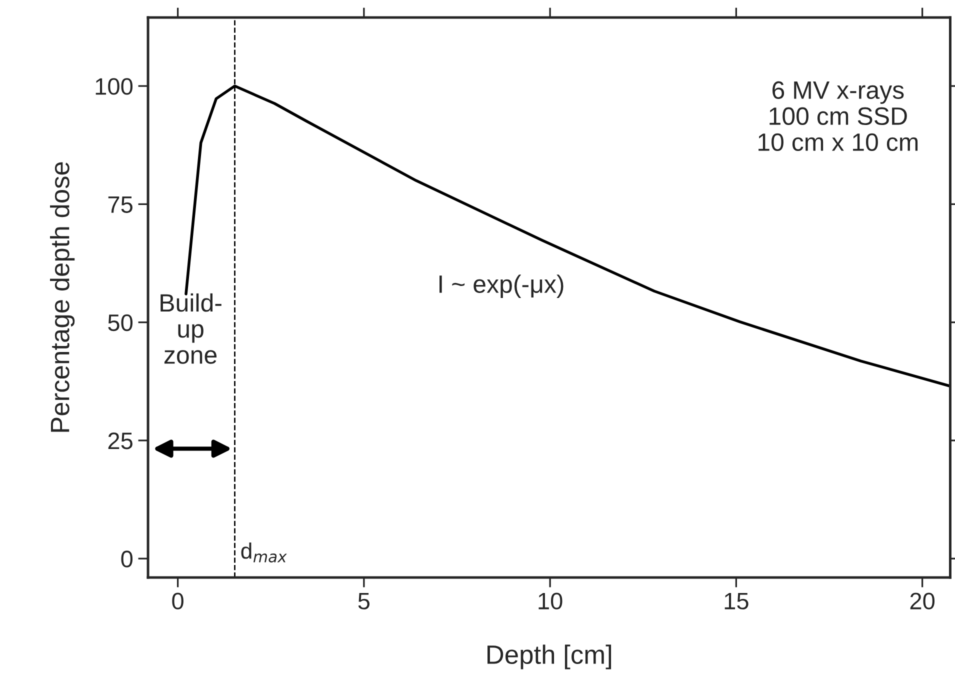 The width and height of the screenshot is (955, 700). Describe the element at coordinates (120, 323) in the screenshot. I see `y-tick-label: 50` at that location.